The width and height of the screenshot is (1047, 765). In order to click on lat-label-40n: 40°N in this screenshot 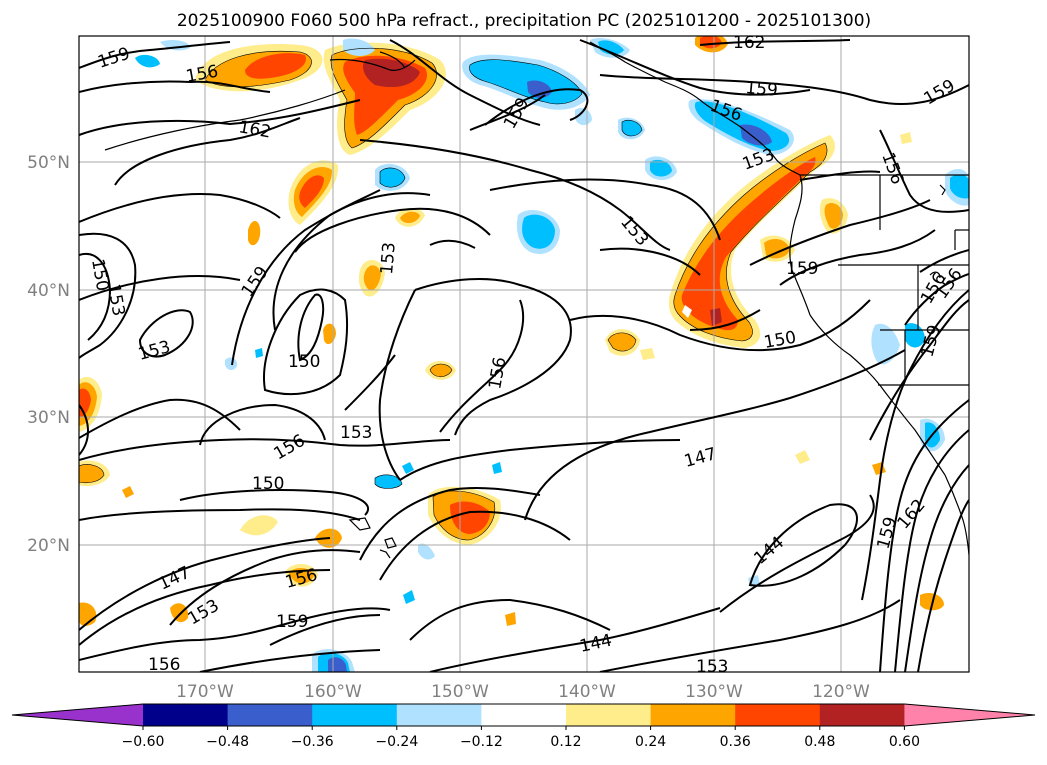, I will do `click(48, 291)`.